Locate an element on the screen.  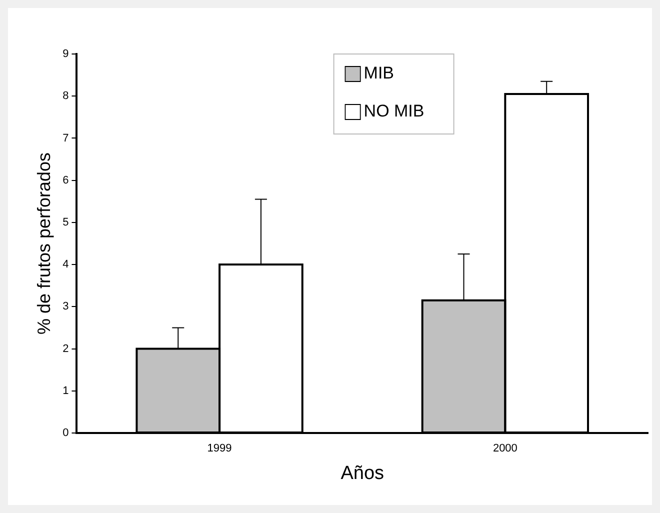
y-tick-label: 2 is located at coordinates (65, 348).